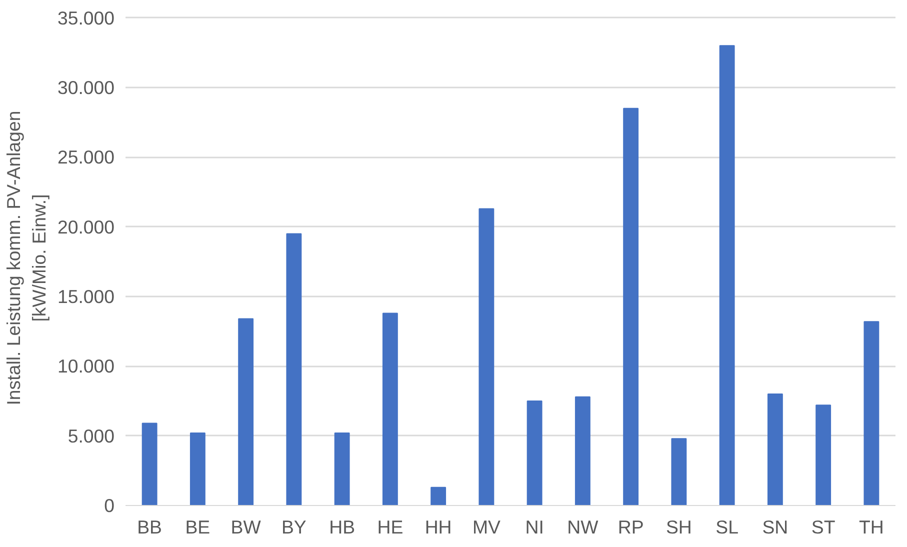  I want to click on y-tick-label: 30.000, so click(85, 87).